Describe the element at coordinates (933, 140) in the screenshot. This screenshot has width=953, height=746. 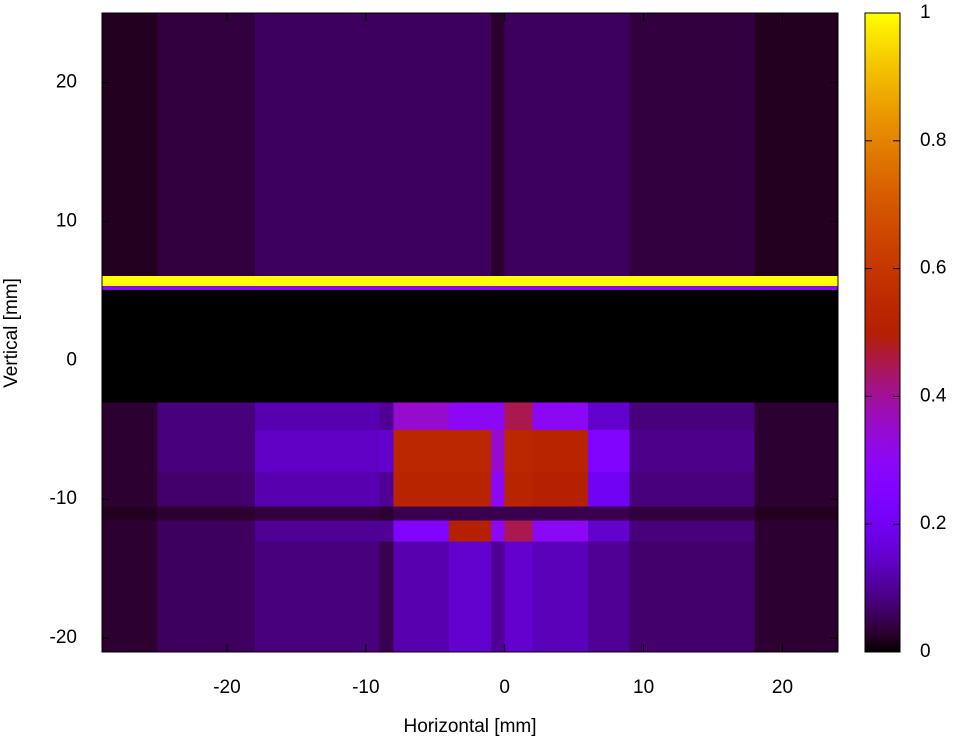
I see `colorbar-tick-label: 0.8` at that location.